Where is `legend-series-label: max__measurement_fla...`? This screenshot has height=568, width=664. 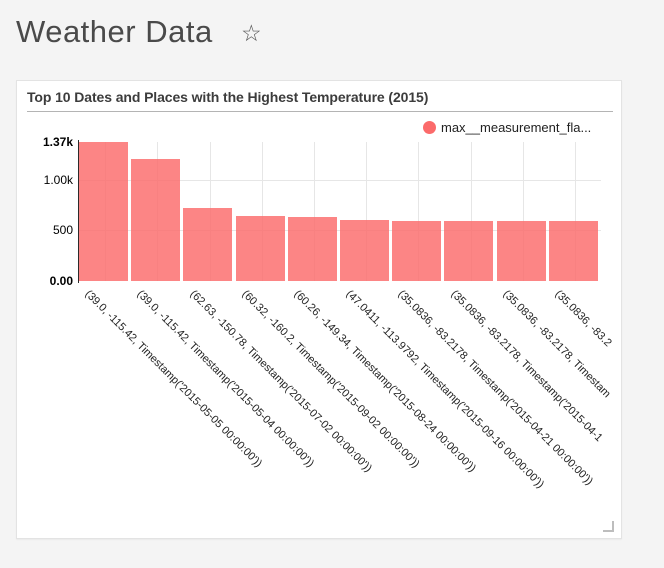 legend-series-label: max__measurement_fla... is located at coordinates (516, 127).